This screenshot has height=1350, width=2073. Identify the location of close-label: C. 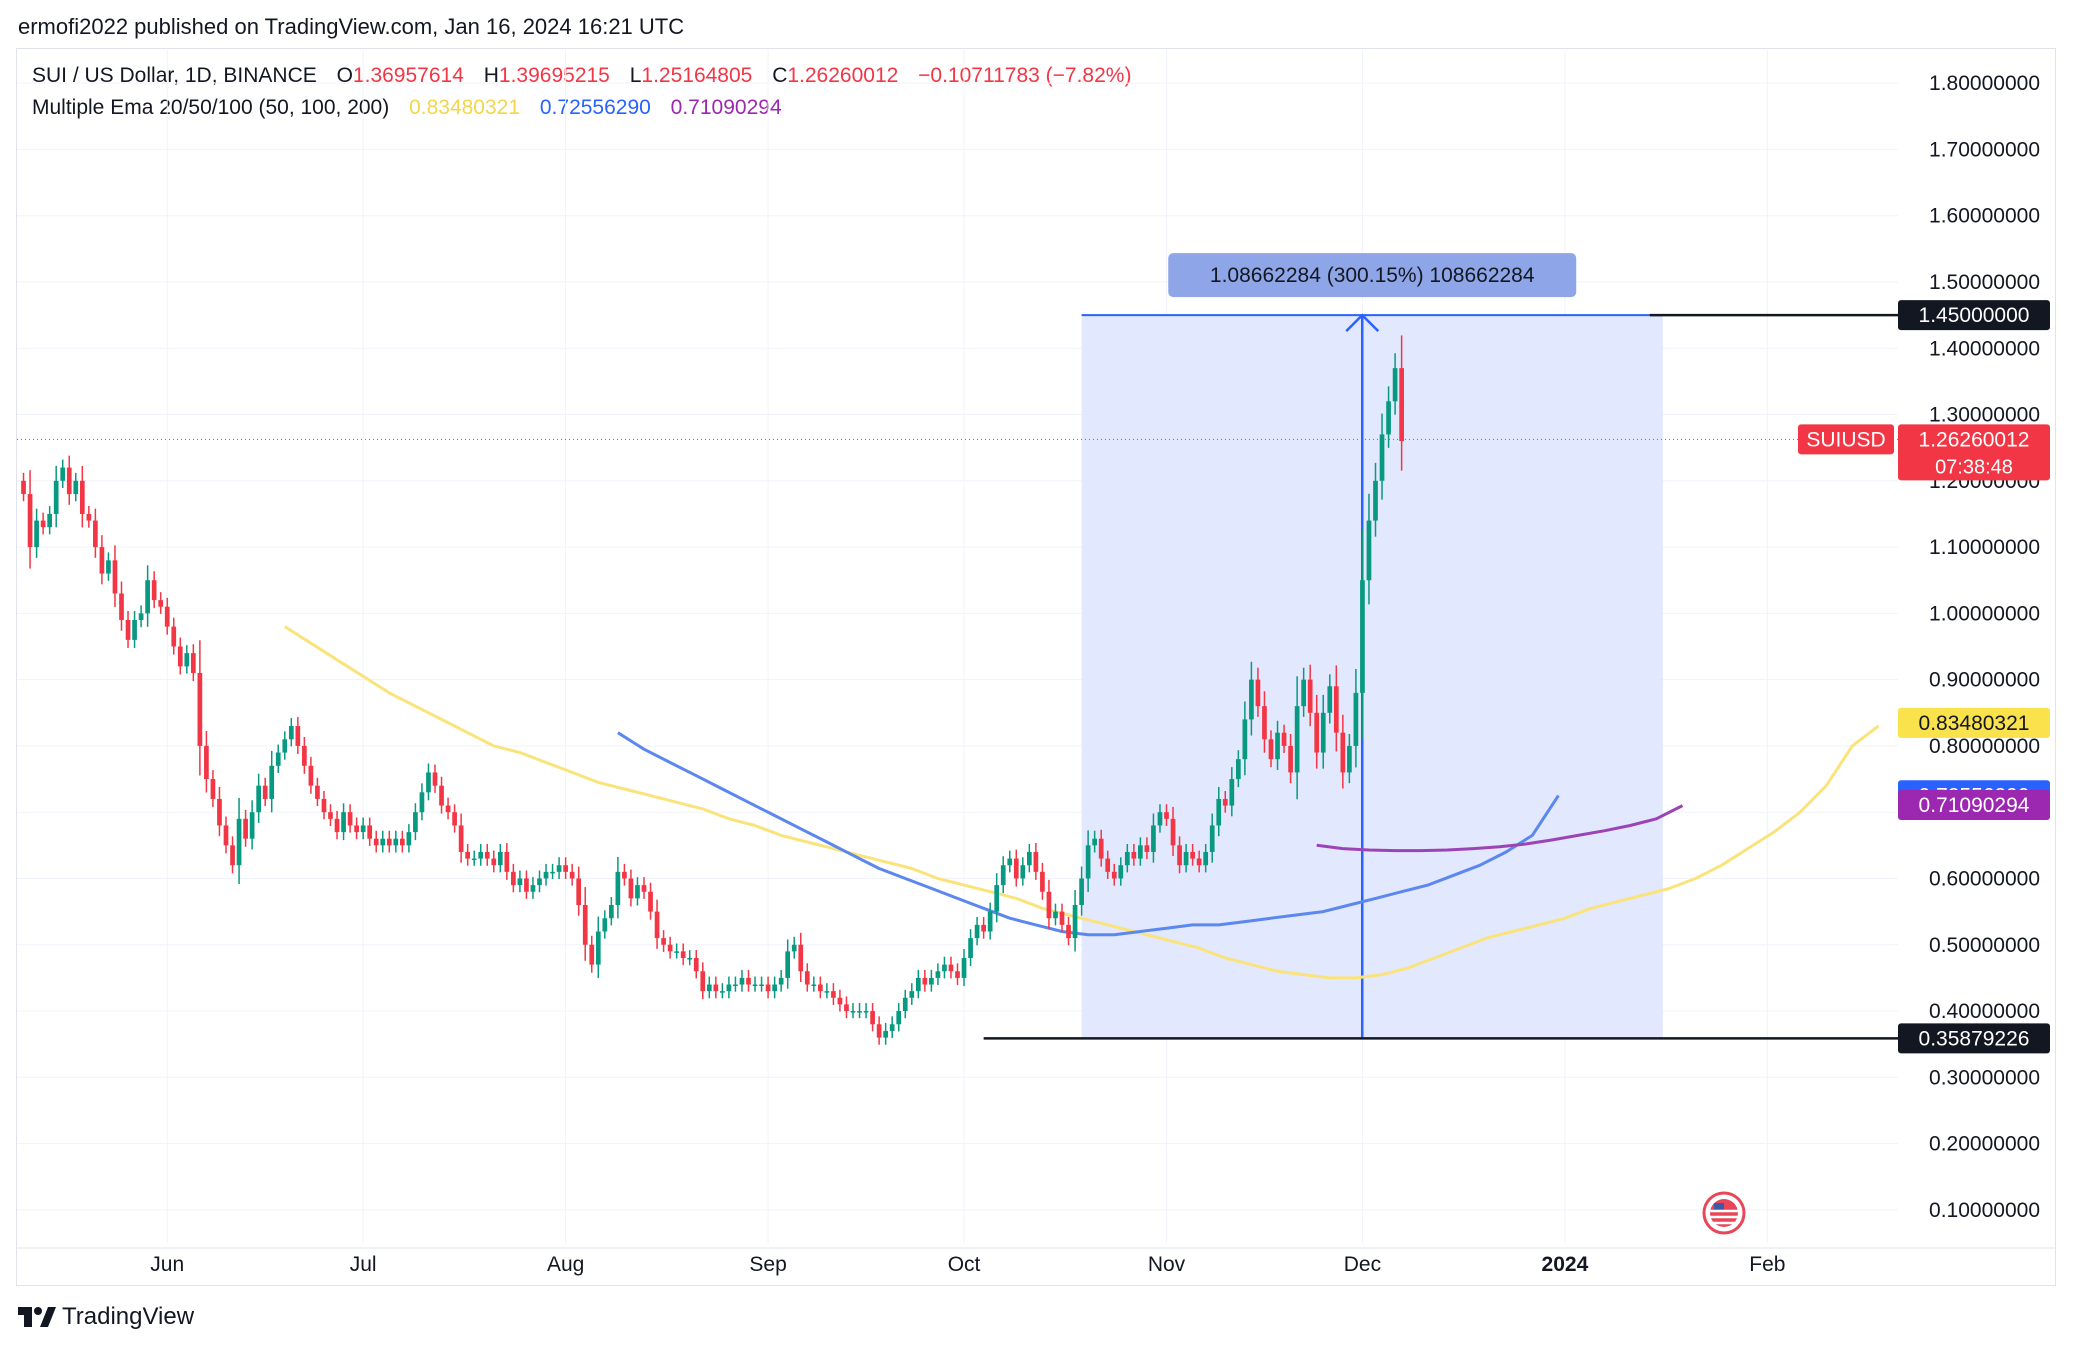
(780, 75).